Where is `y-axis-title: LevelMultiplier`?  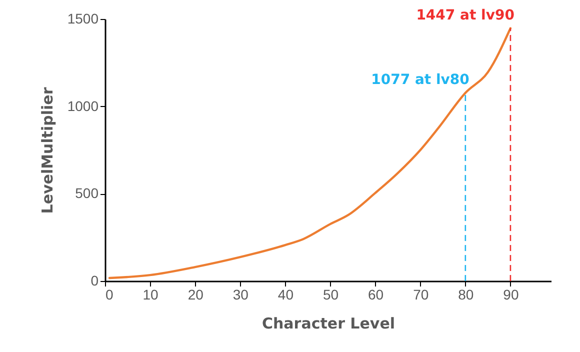 y-axis-title: LevelMultiplier is located at coordinates (47, 150).